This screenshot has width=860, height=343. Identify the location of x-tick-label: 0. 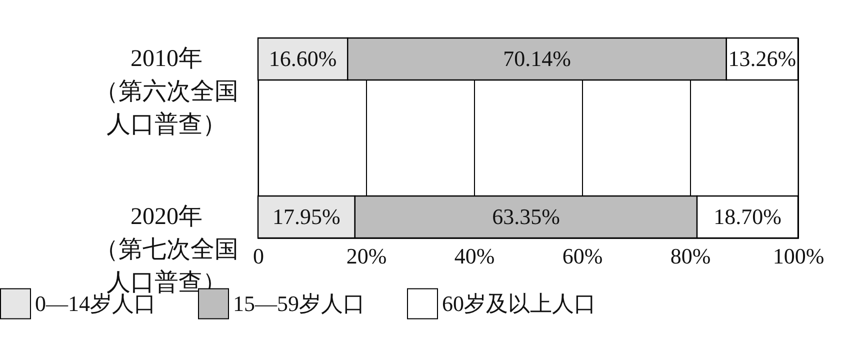
(258, 256).